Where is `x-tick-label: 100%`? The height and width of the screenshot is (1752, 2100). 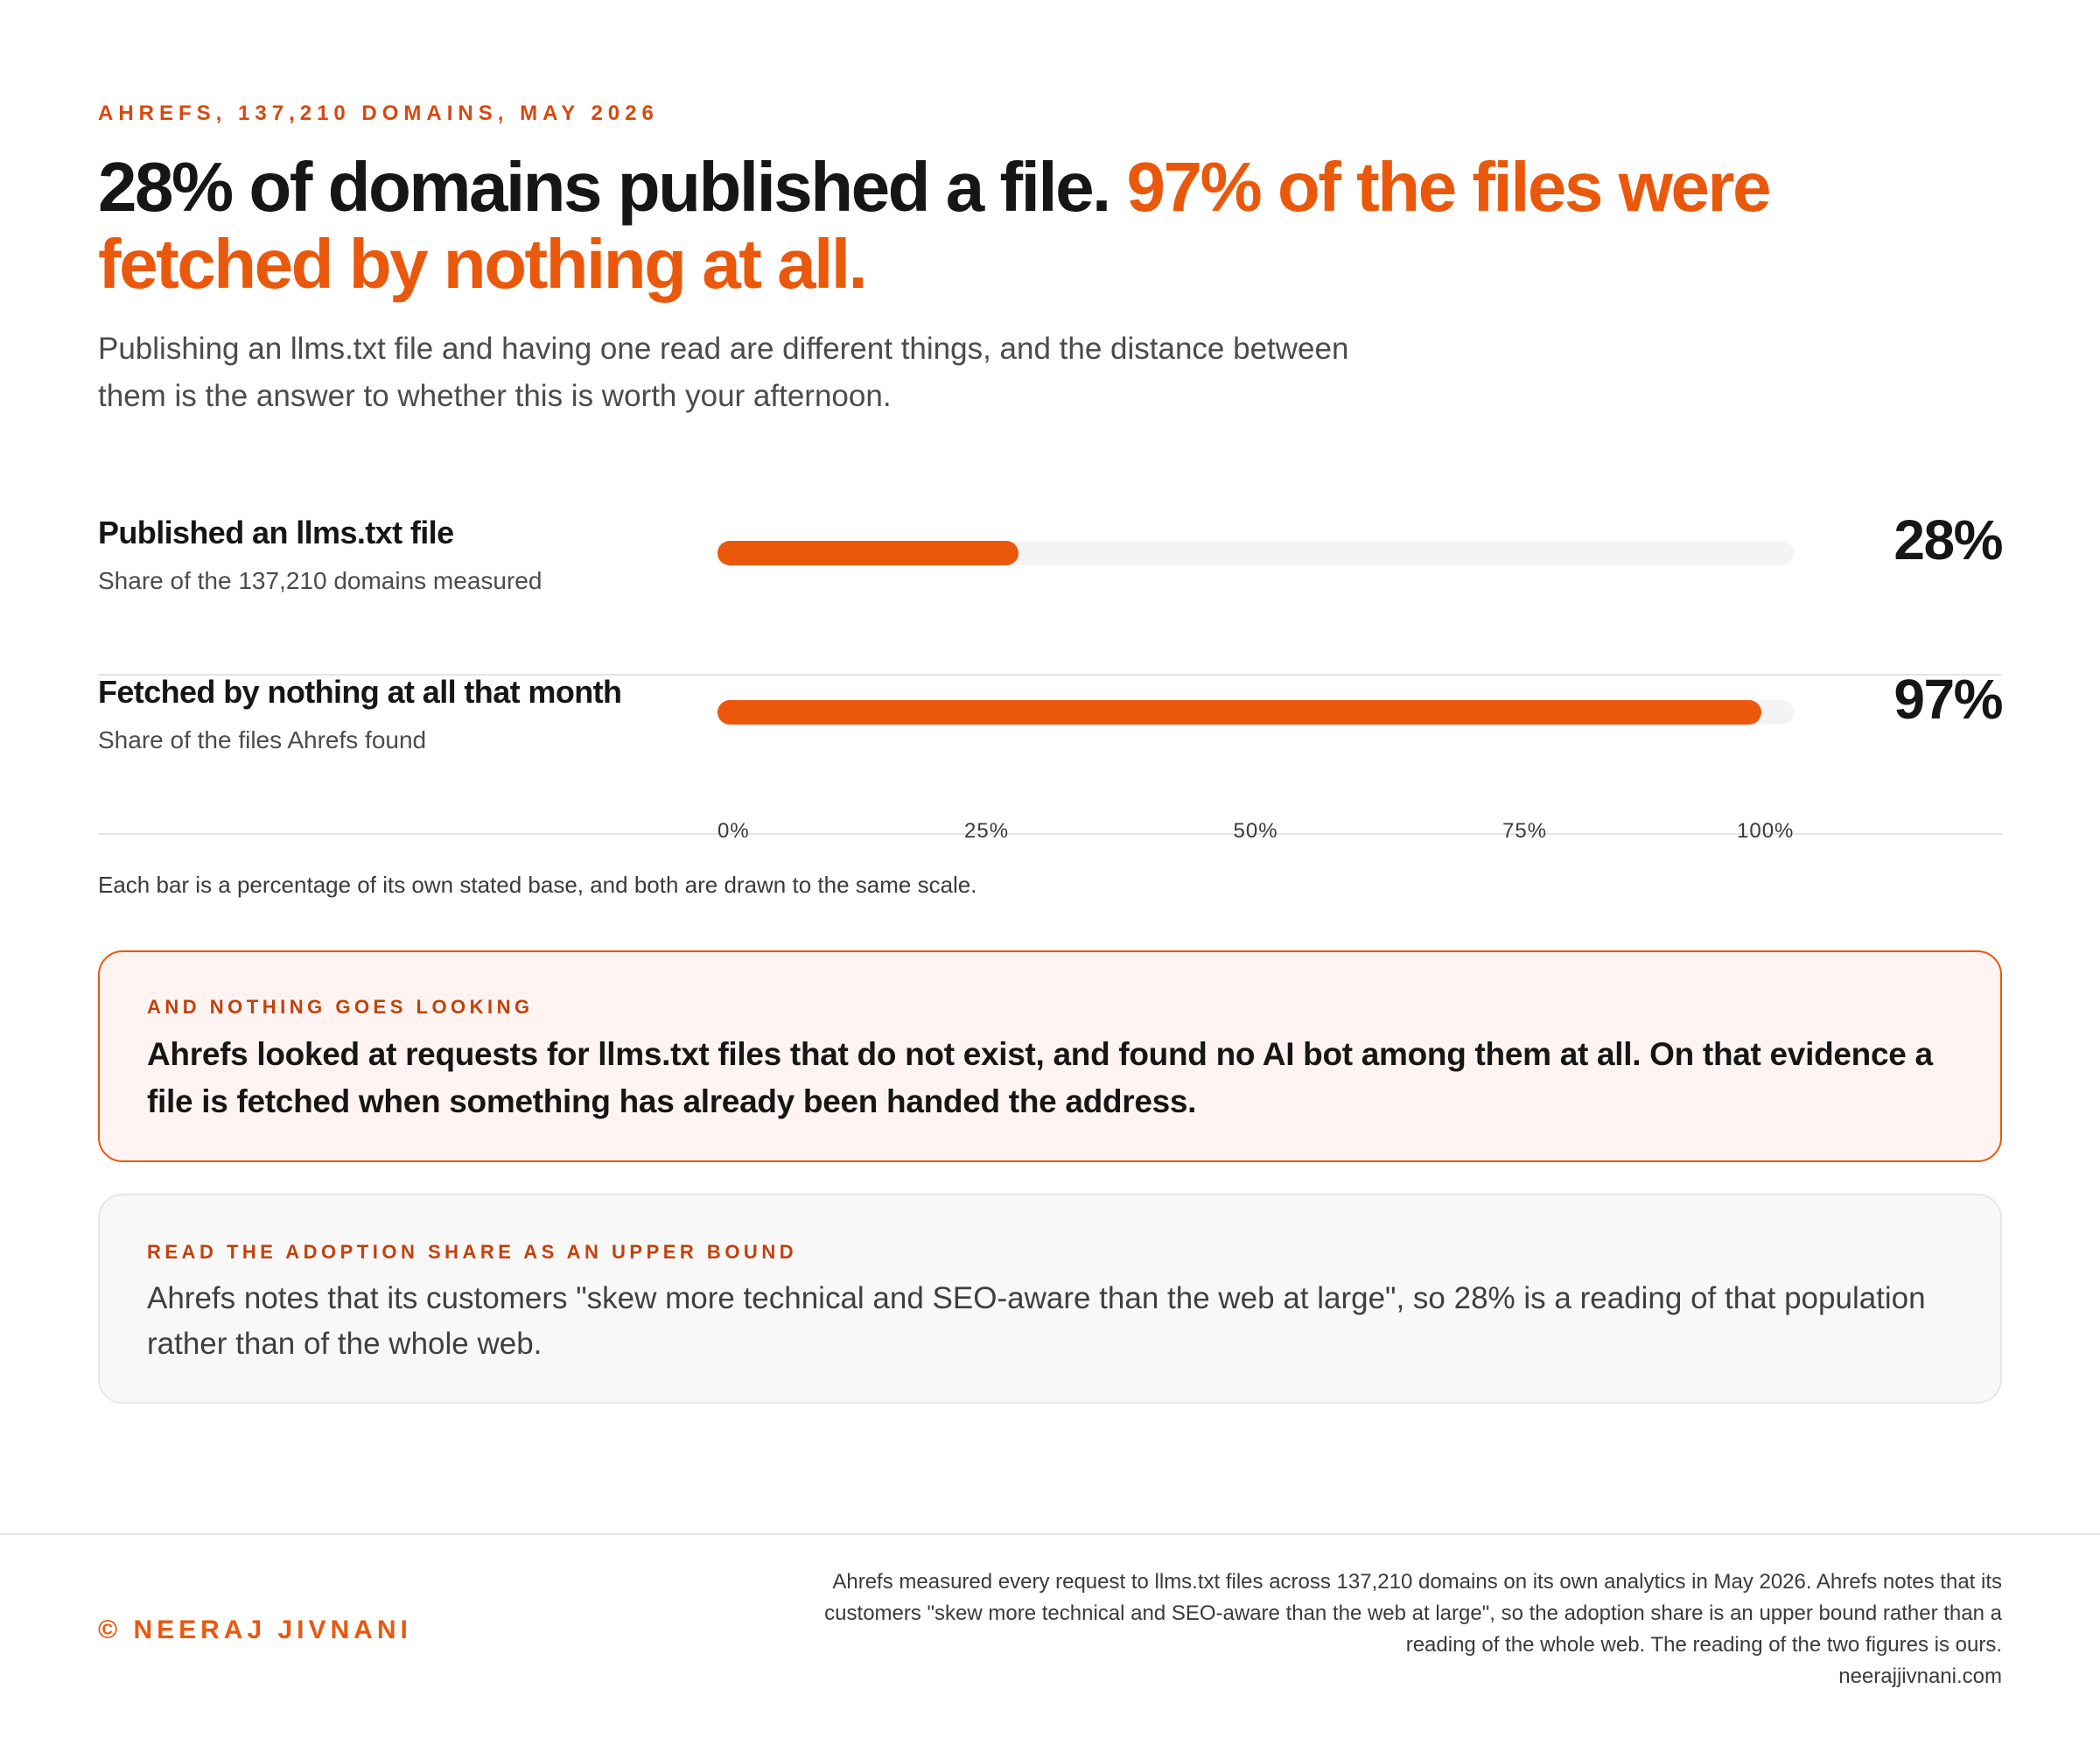
x-tick-label: 100% is located at coordinates (1766, 831).